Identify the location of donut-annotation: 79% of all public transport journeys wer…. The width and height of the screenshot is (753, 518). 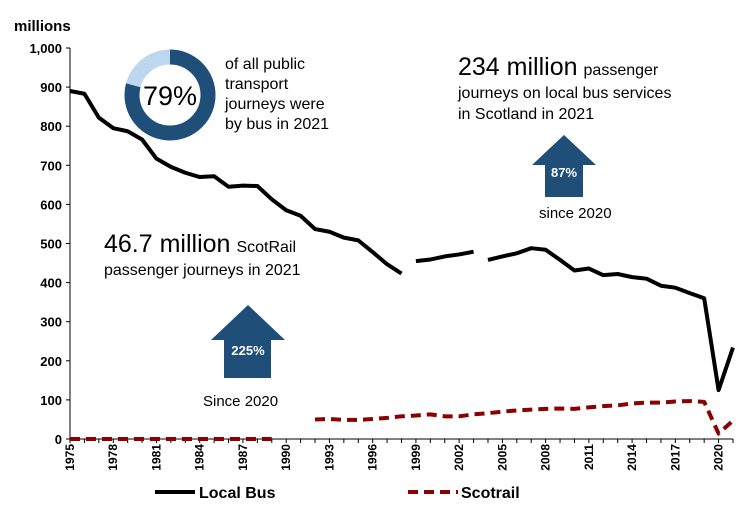
(226, 95).